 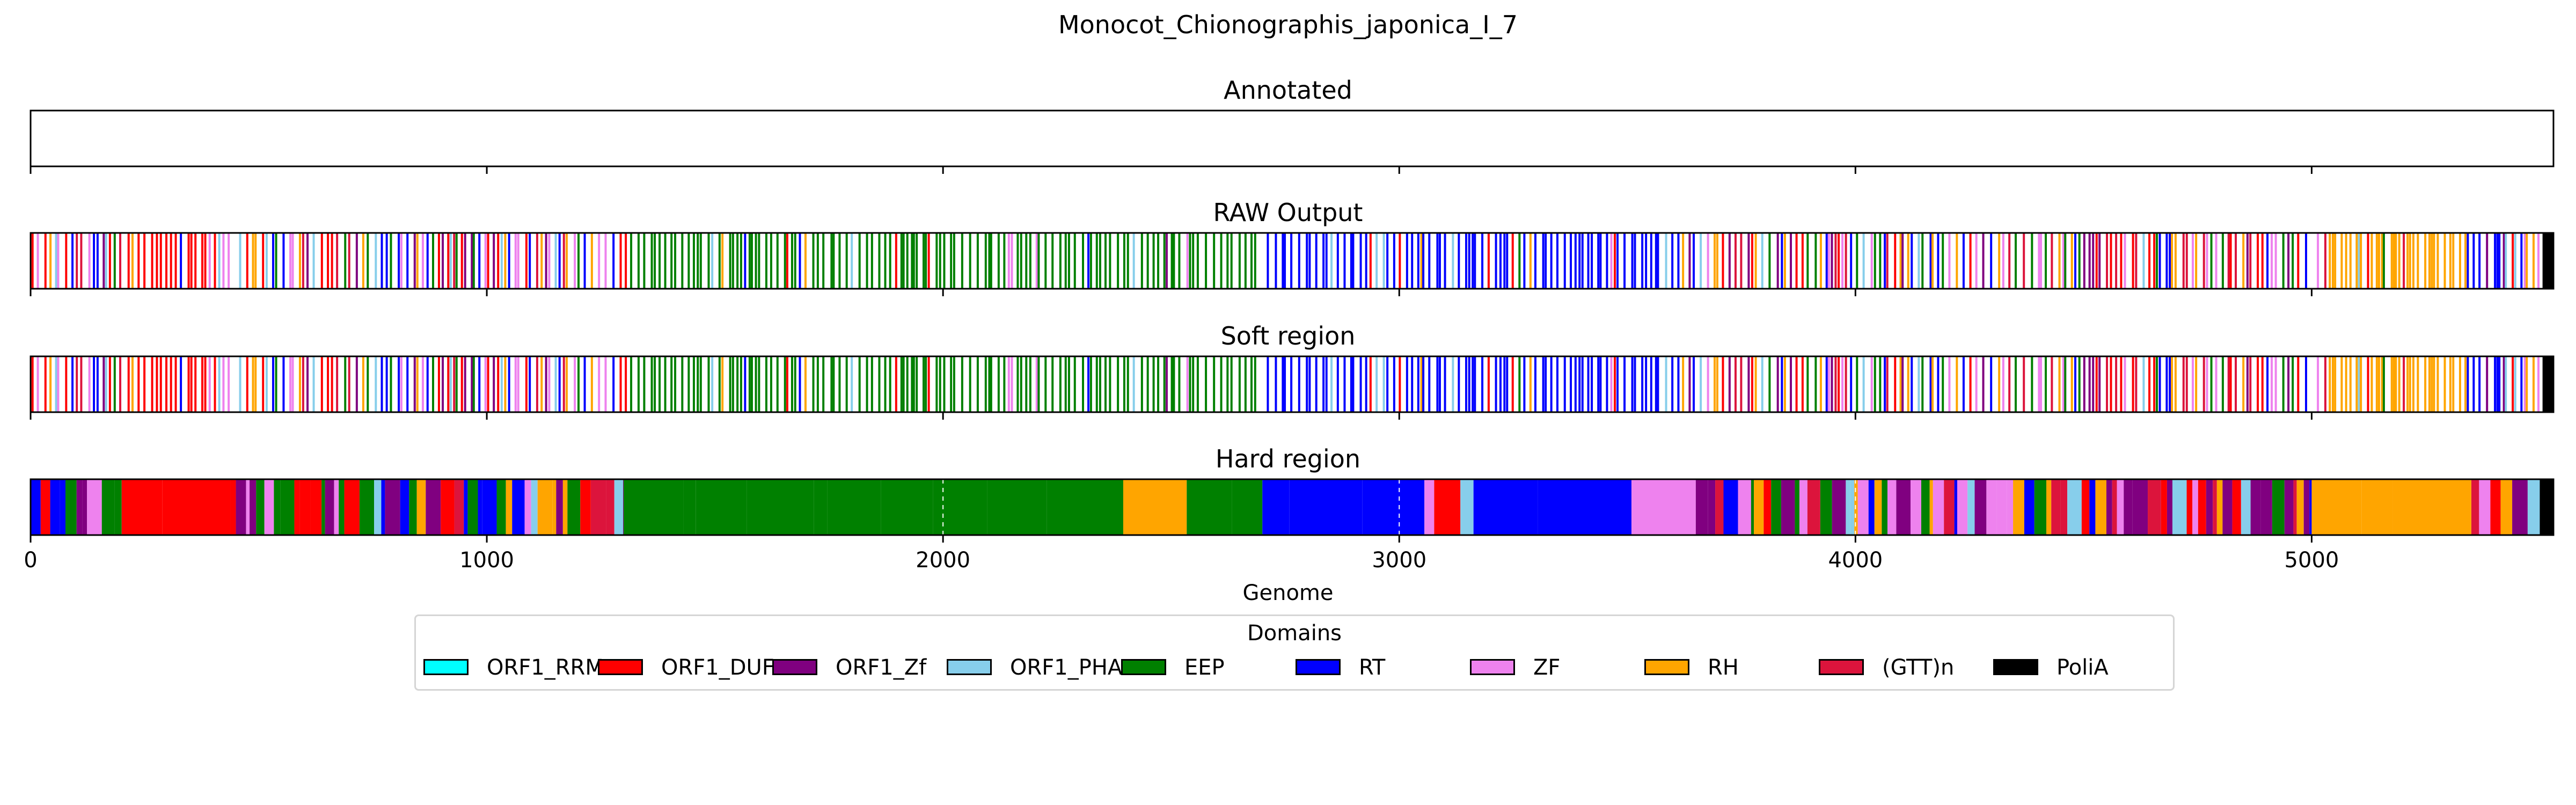 I want to click on legend-label: ORF1_DUF, so click(x=717, y=667).